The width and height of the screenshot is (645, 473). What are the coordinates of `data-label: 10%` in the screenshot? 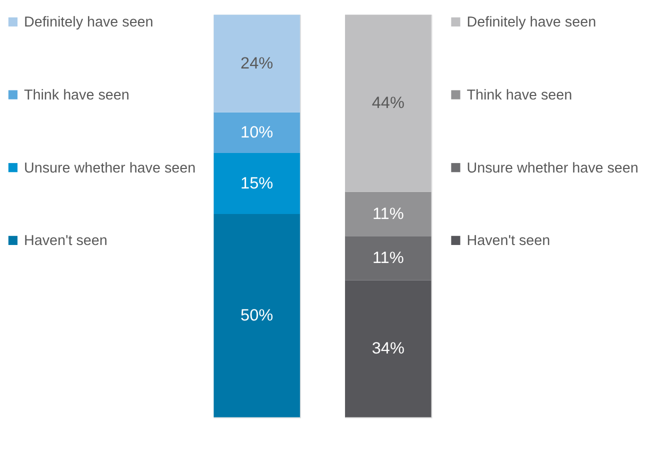 It's located at (257, 132).